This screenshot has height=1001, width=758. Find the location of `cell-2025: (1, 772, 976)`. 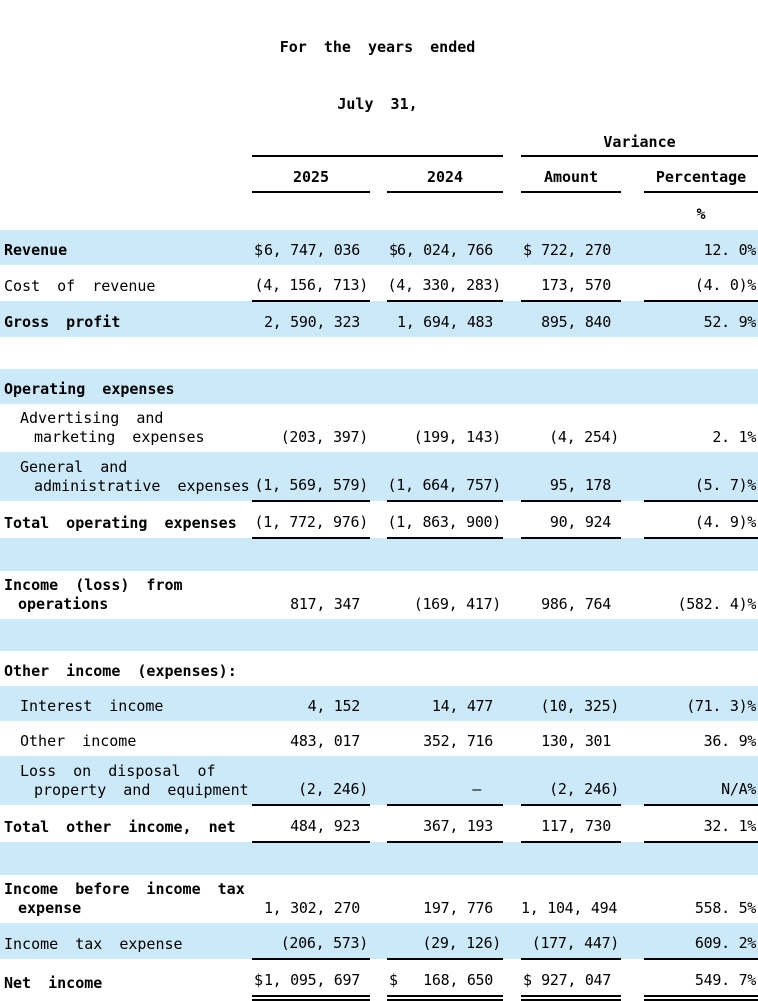

cell-2025: (1, 772, 976) is located at coordinates (311, 520).